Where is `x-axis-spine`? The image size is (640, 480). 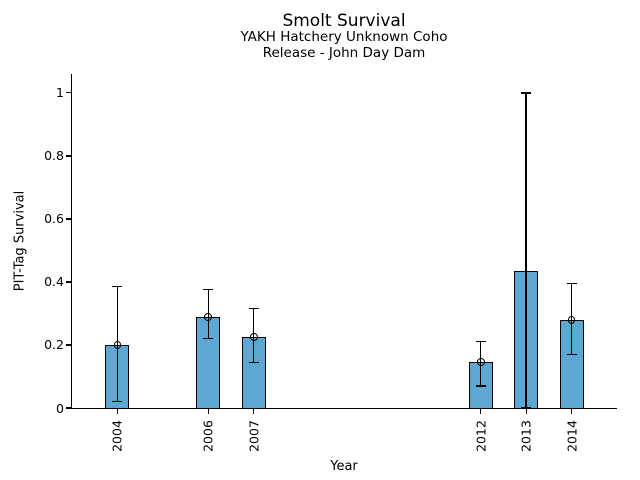 x-axis-spine is located at coordinates (344, 409).